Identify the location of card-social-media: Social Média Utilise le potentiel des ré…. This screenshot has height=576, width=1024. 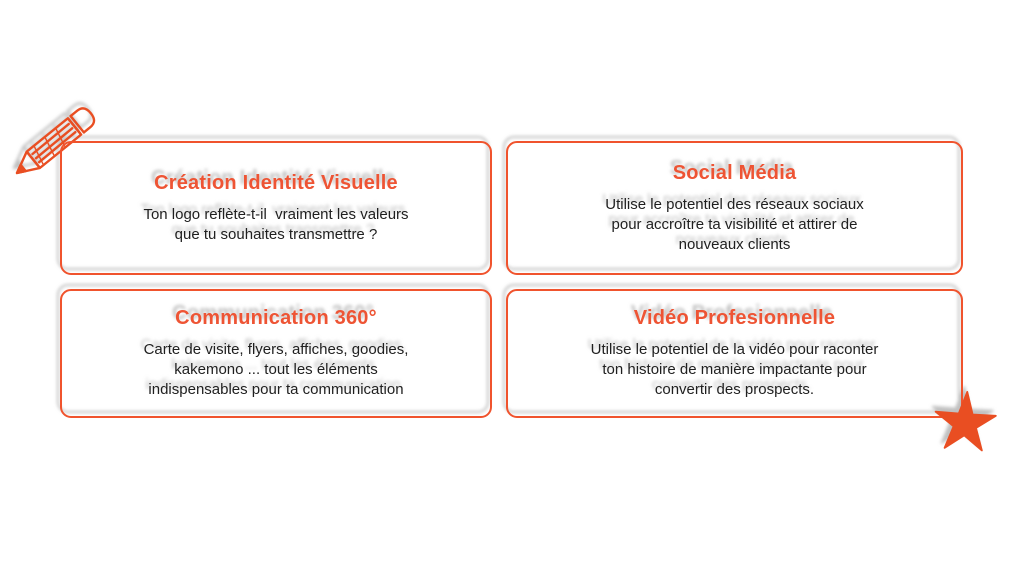
(734, 208).